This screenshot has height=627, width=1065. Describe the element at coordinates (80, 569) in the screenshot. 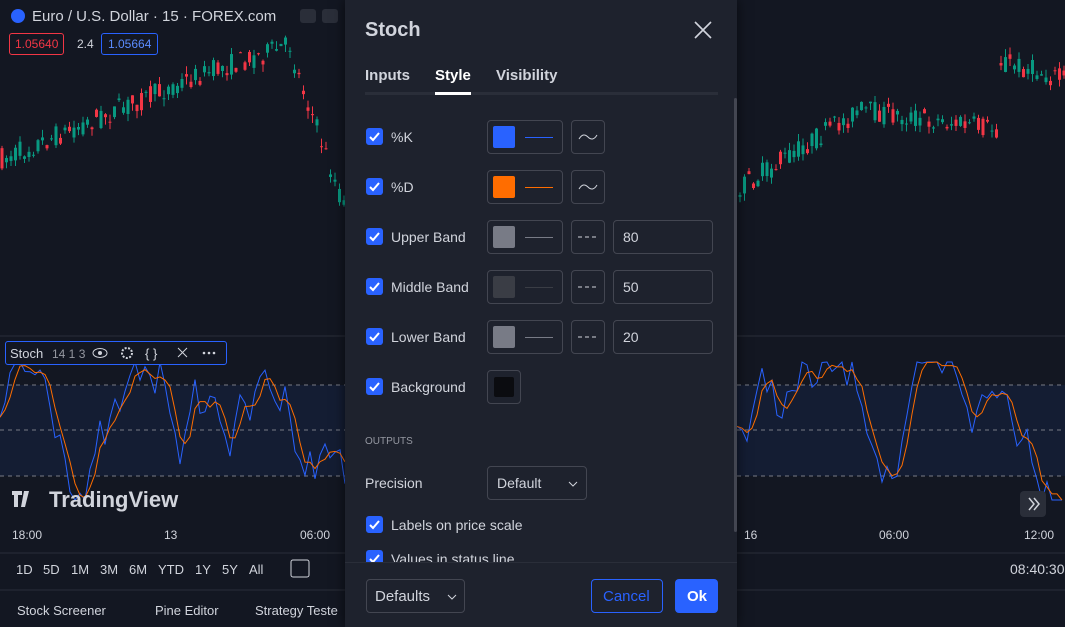

I see `period-button: 1M` at that location.